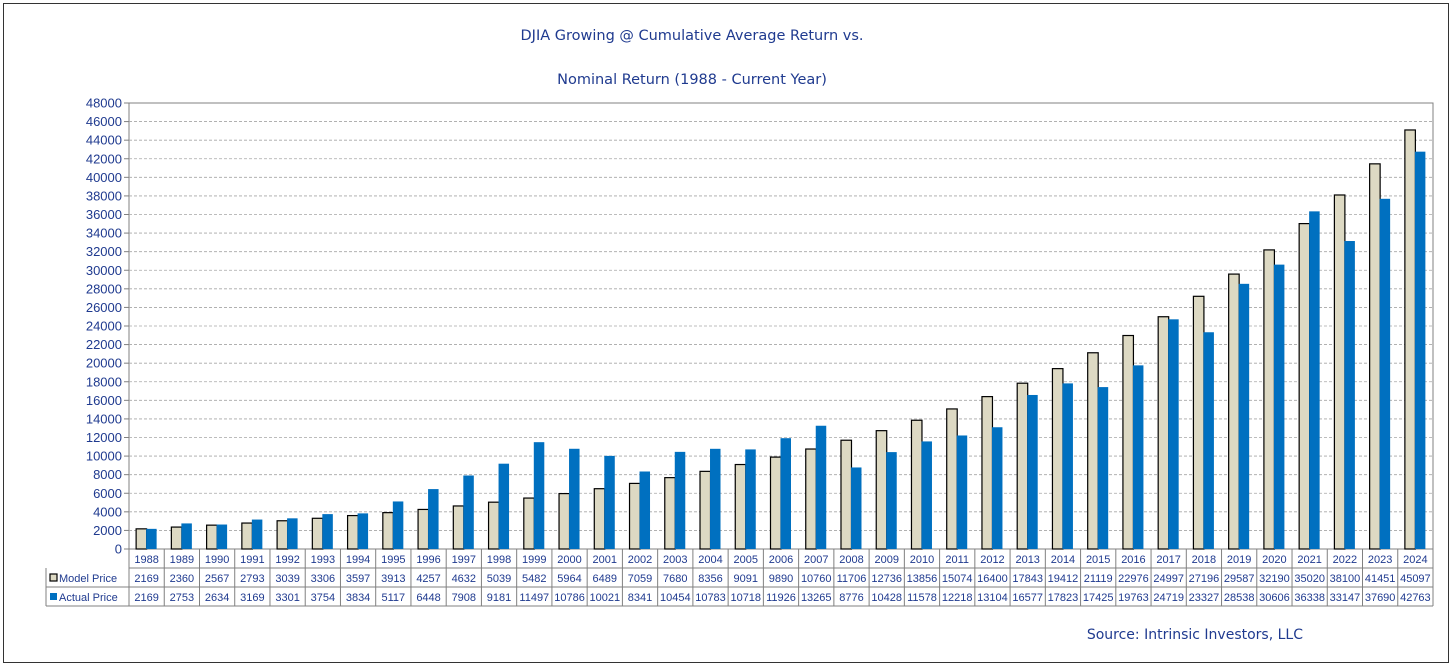 Image resolution: width=1454 pixels, height=668 pixels. What do you see at coordinates (886, 560) in the screenshot?
I see `x-tick-label: 2009` at bounding box center [886, 560].